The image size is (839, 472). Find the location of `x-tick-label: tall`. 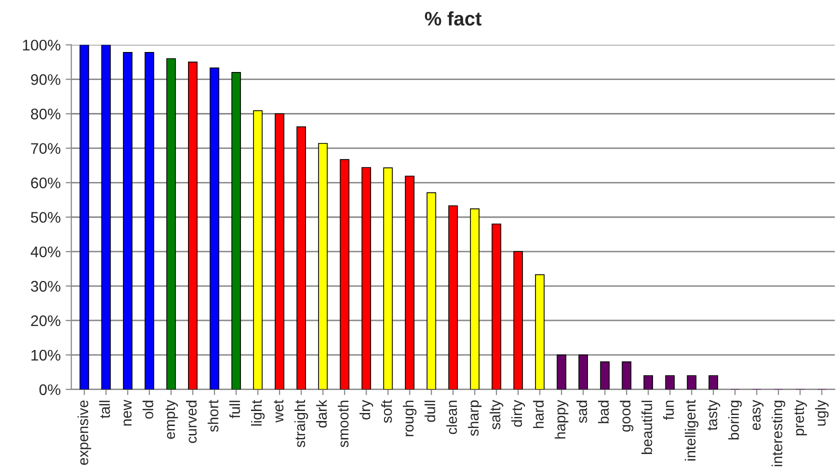

x-tick-label: tall is located at coordinates (104, 409).